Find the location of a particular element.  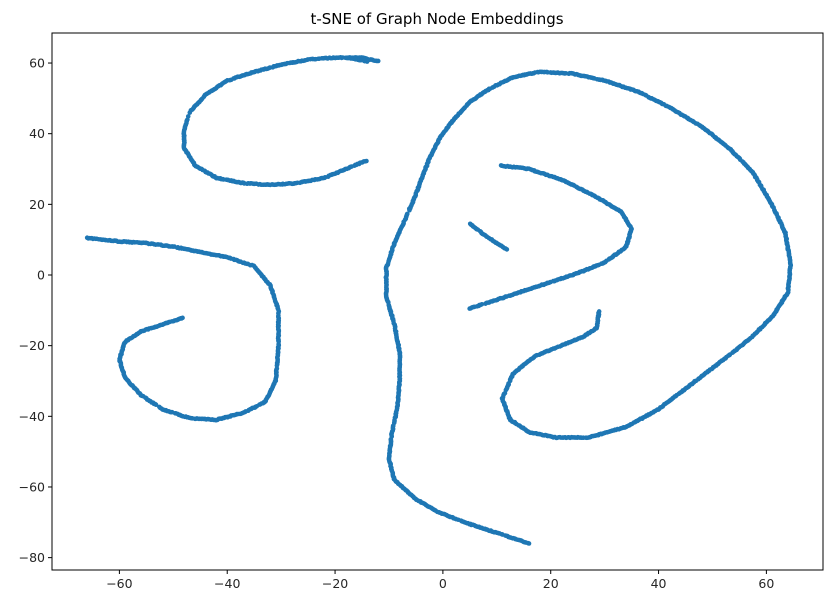

y-axis: 60 40 20 0 −20 −40 −60 −80 is located at coordinates (35, 310).